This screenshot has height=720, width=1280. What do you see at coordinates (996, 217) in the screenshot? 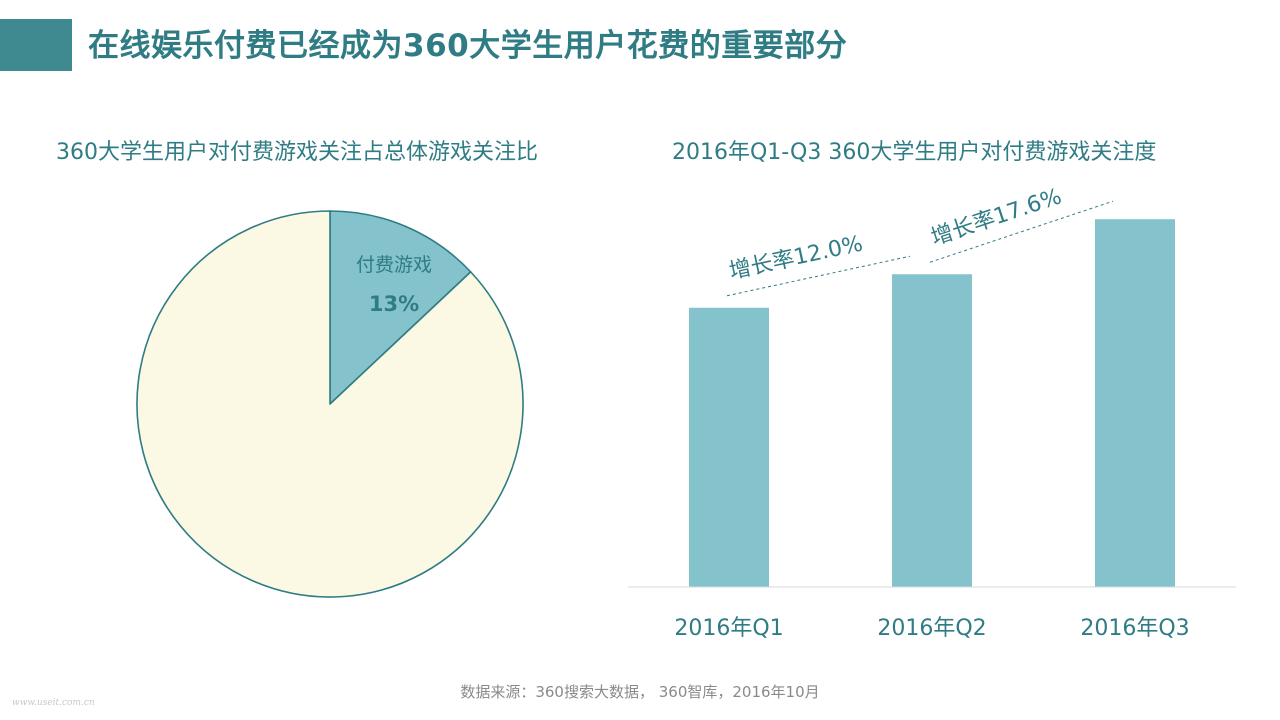
I see `growth-rate-label: 增长率17.6%` at bounding box center [996, 217].